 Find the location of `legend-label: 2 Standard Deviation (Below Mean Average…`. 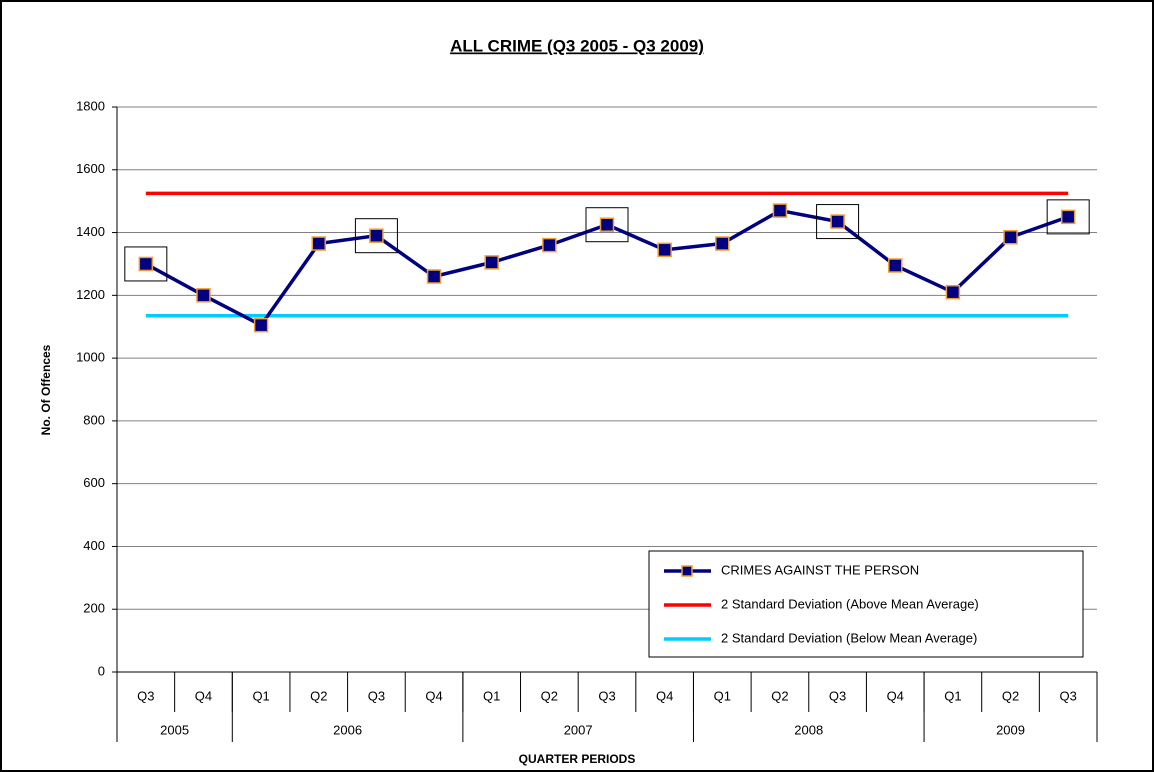

legend-label: 2 Standard Deviation (Below Mean Average… is located at coordinates (849, 637).